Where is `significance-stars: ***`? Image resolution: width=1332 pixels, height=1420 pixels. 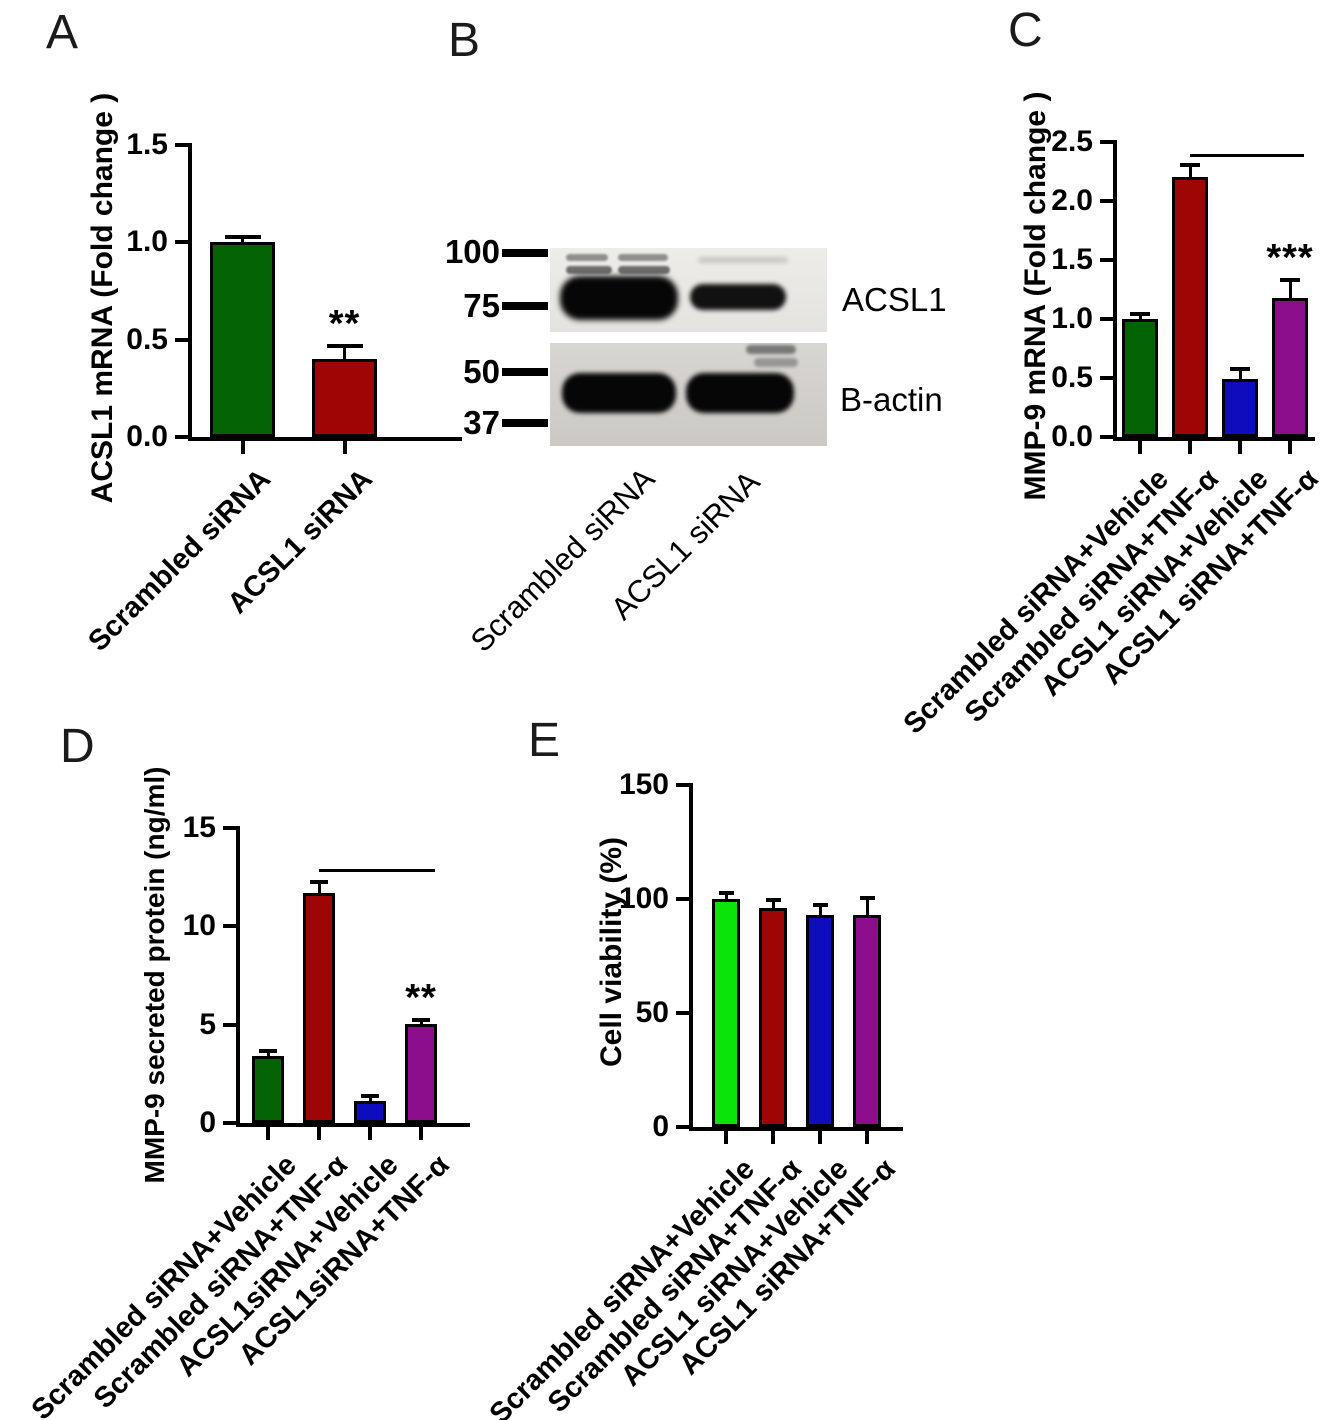 significance-stars: *** is located at coordinates (1290, 258).